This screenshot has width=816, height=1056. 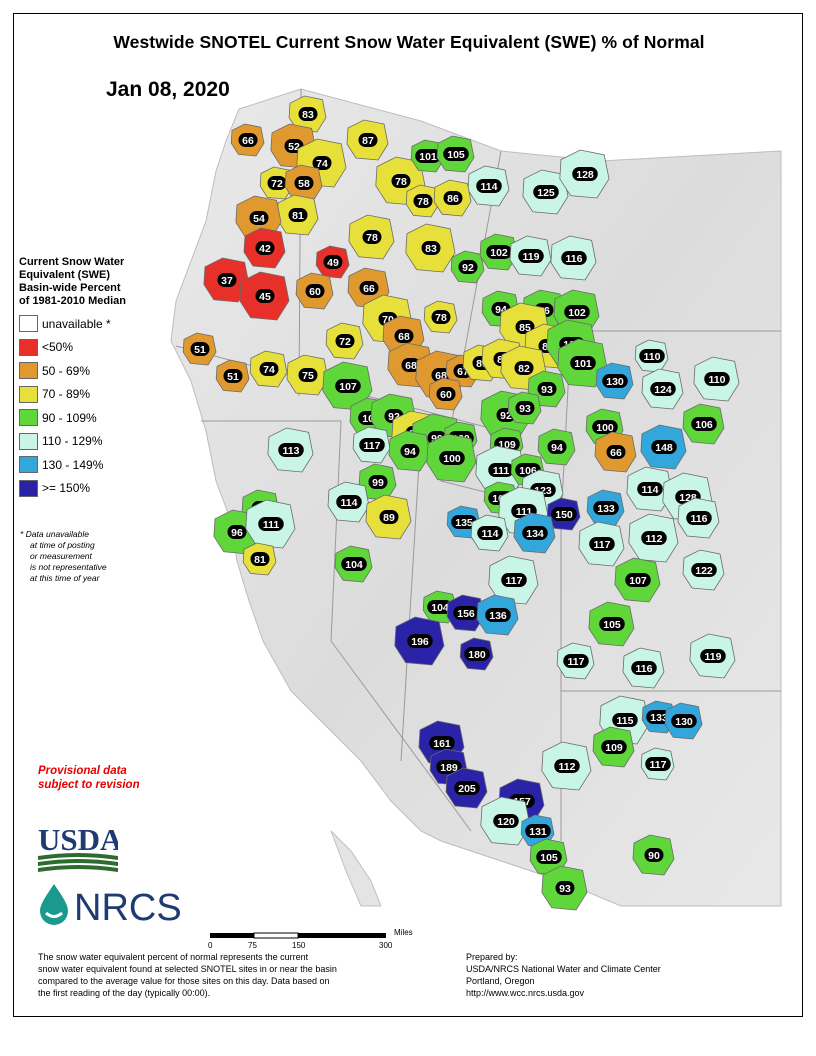 What do you see at coordinates (371, 445) in the screenshot?
I see `basin: 117` at bounding box center [371, 445].